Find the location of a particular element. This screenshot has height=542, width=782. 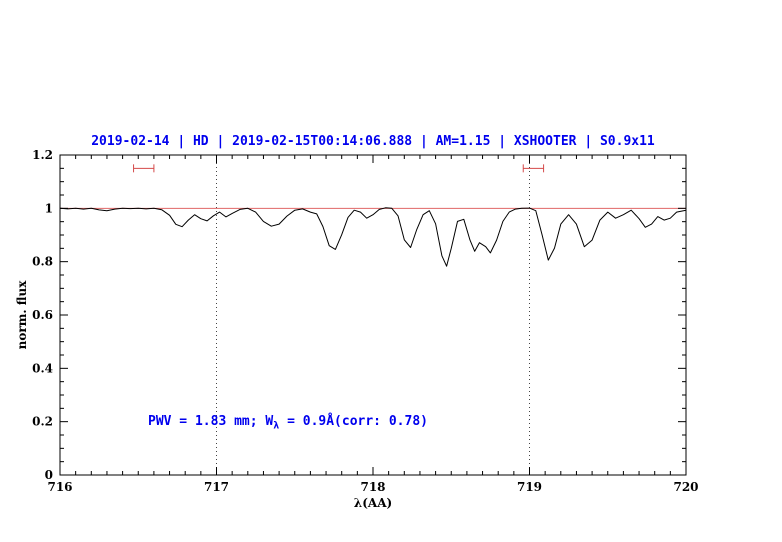

spectrum-line is located at coordinates (373, 237).